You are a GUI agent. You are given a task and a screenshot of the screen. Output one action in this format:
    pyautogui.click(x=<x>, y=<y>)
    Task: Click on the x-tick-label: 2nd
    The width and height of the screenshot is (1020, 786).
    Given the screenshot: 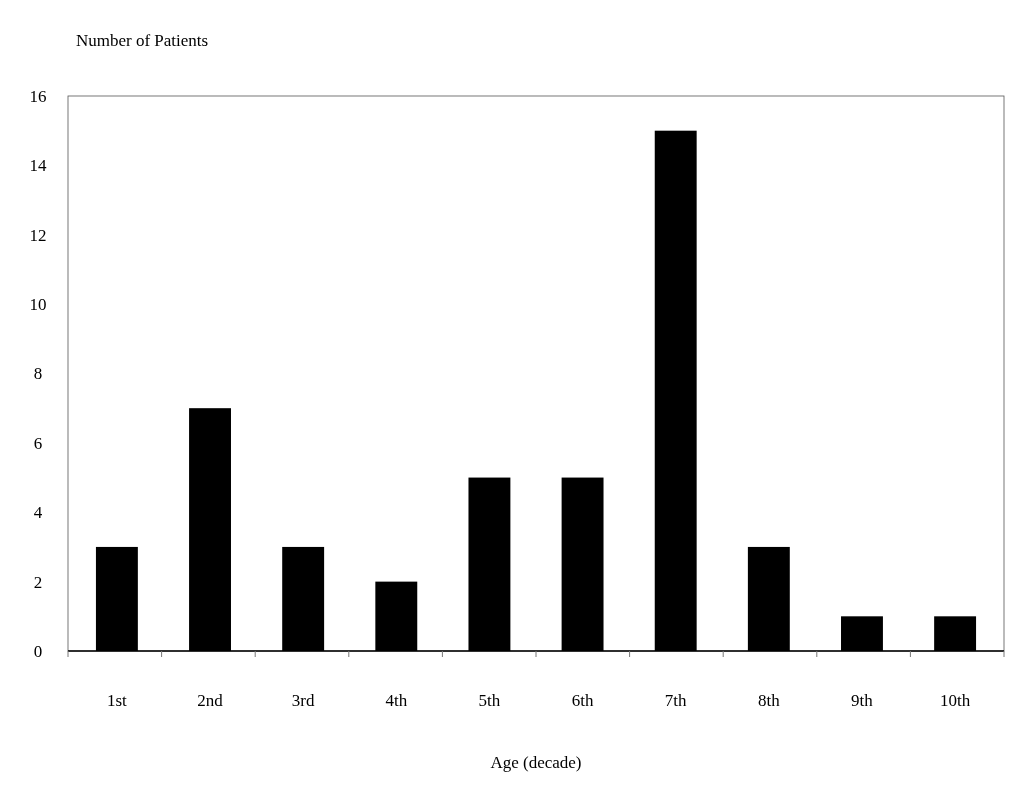 What is the action you would take?
    pyautogui.click(x=210, y=700)
    